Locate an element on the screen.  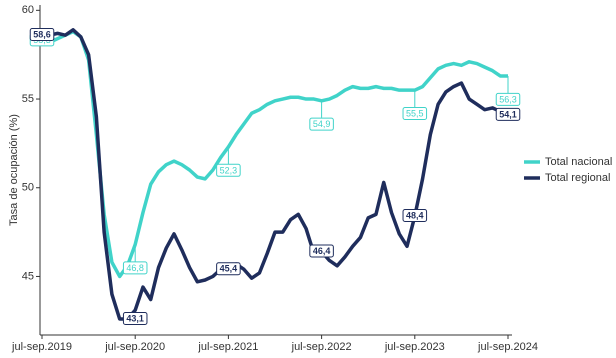
data-label-text: 55,5 is located at coordinates (415, 114).